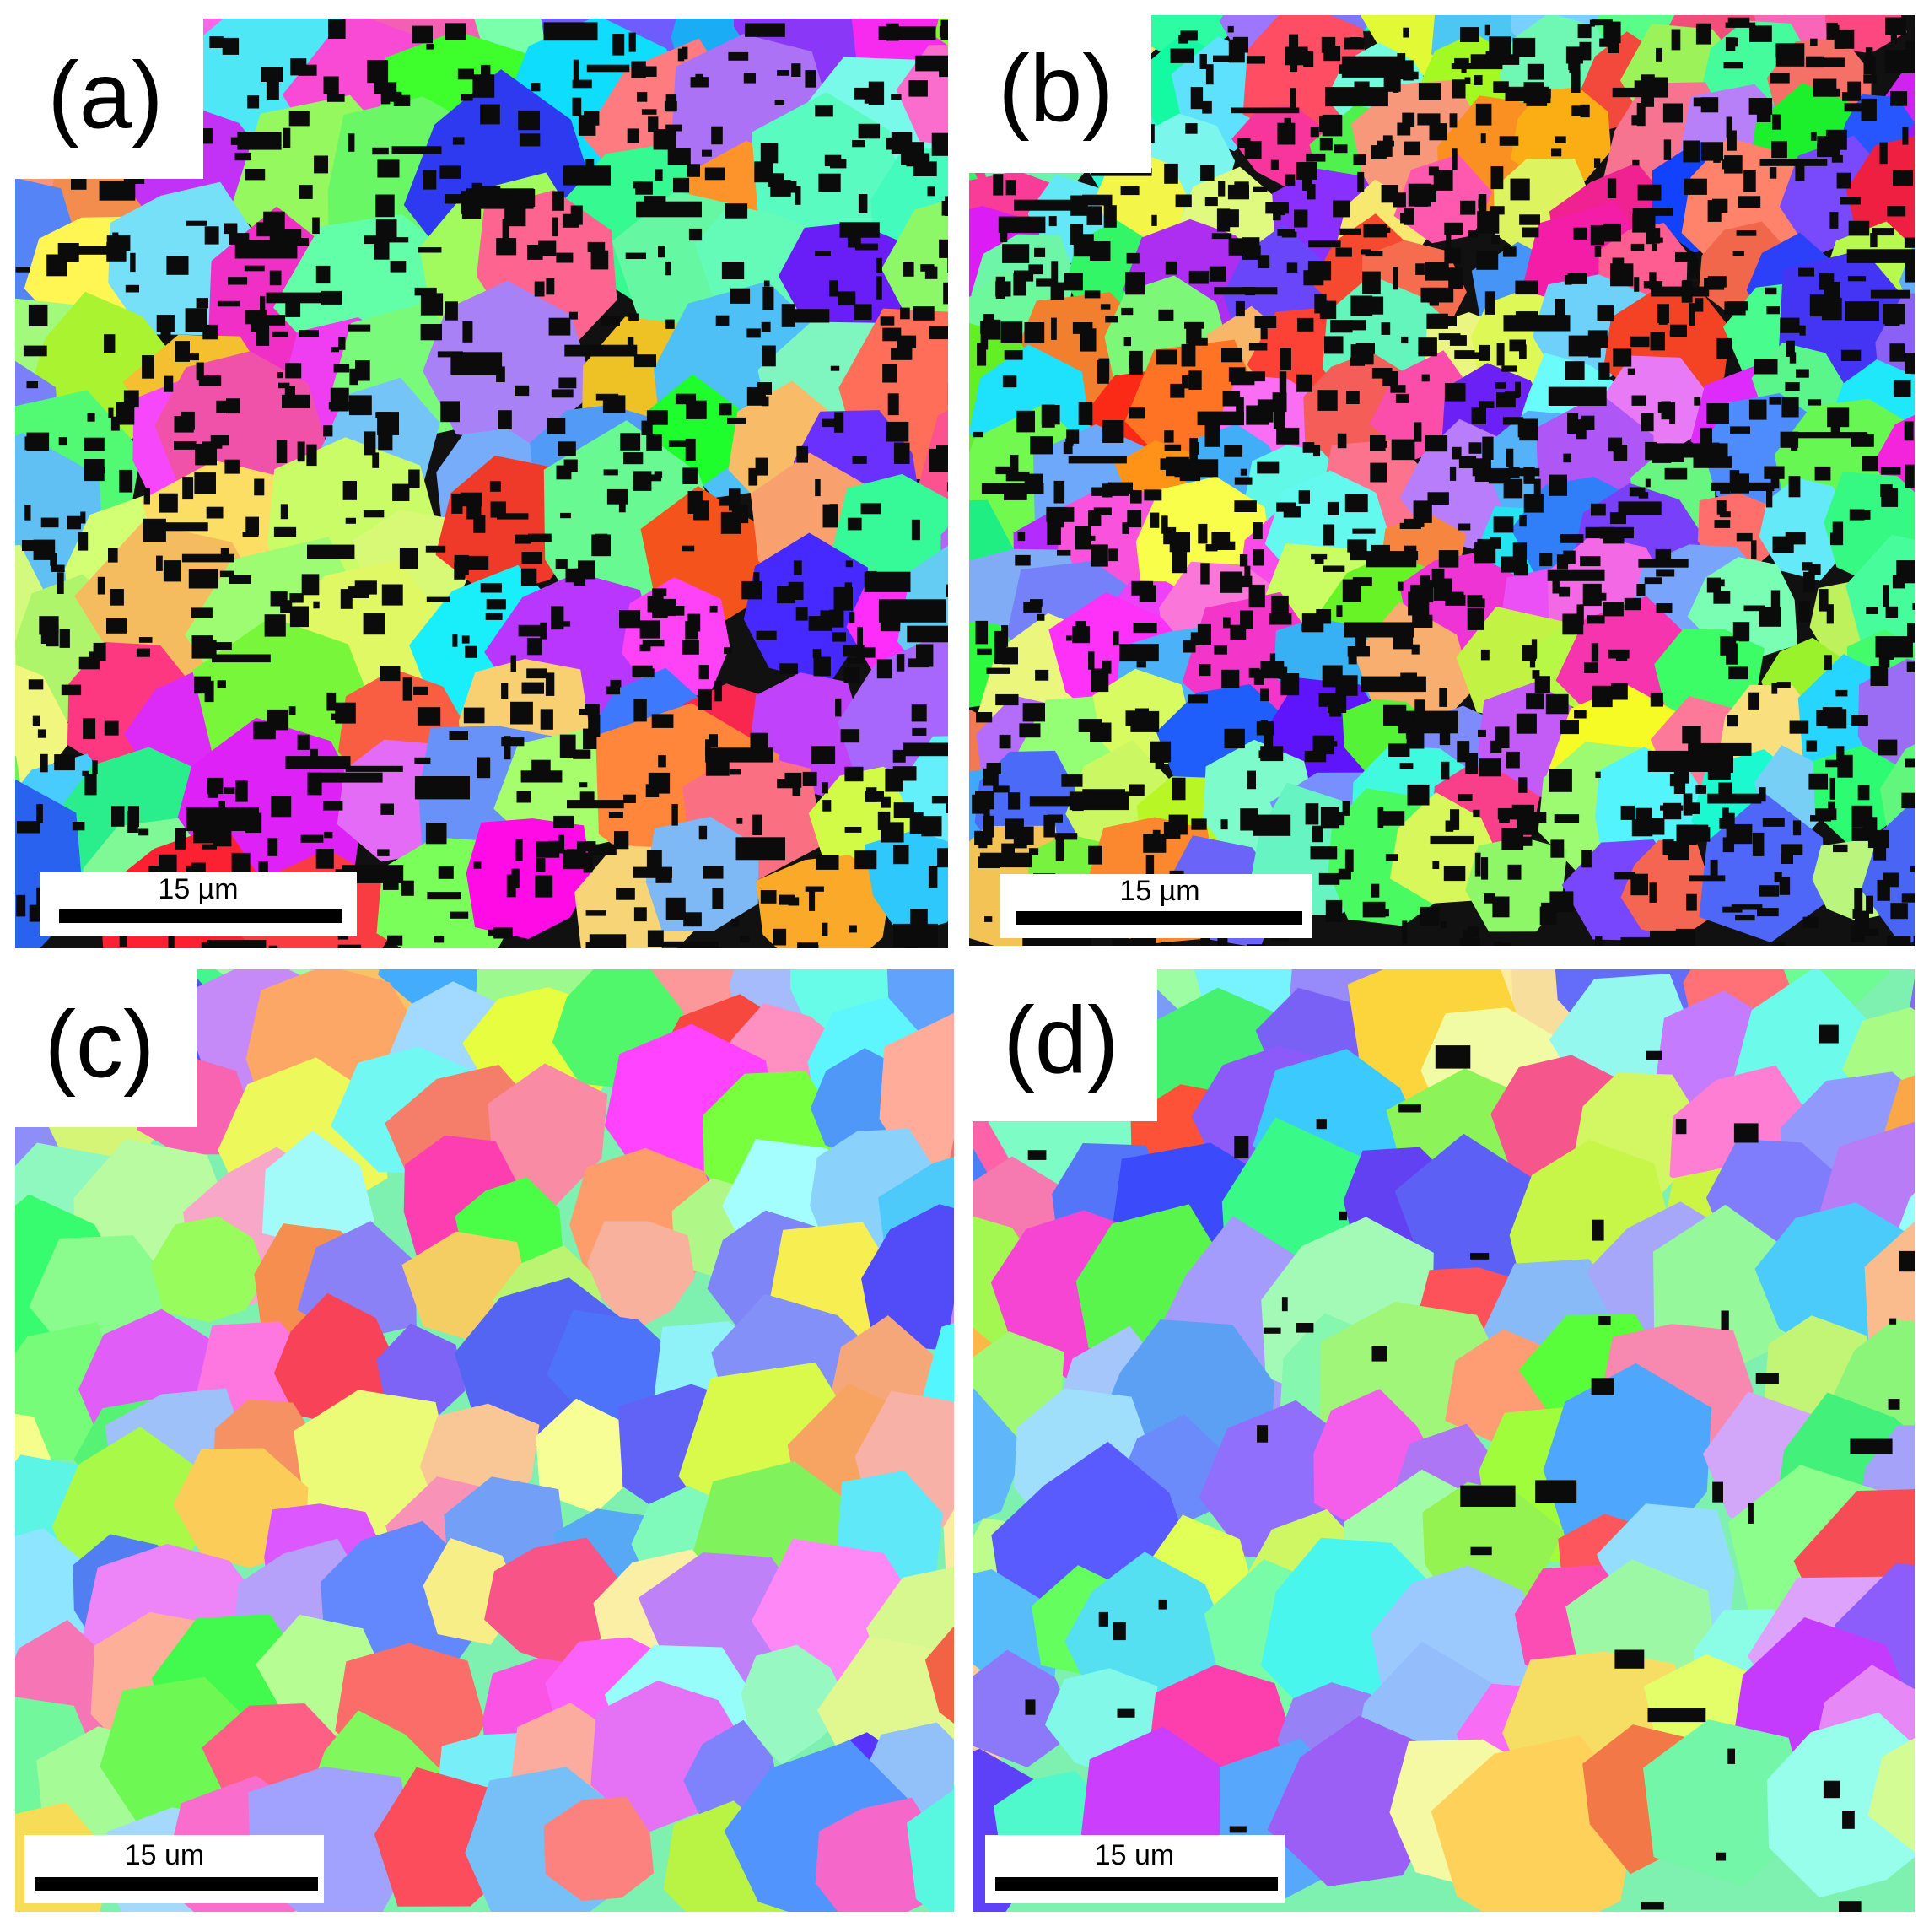  Describe the element at coordinates (198, 889) in the screenshot. I see `scale-bar-label: 15 µm` at that location.